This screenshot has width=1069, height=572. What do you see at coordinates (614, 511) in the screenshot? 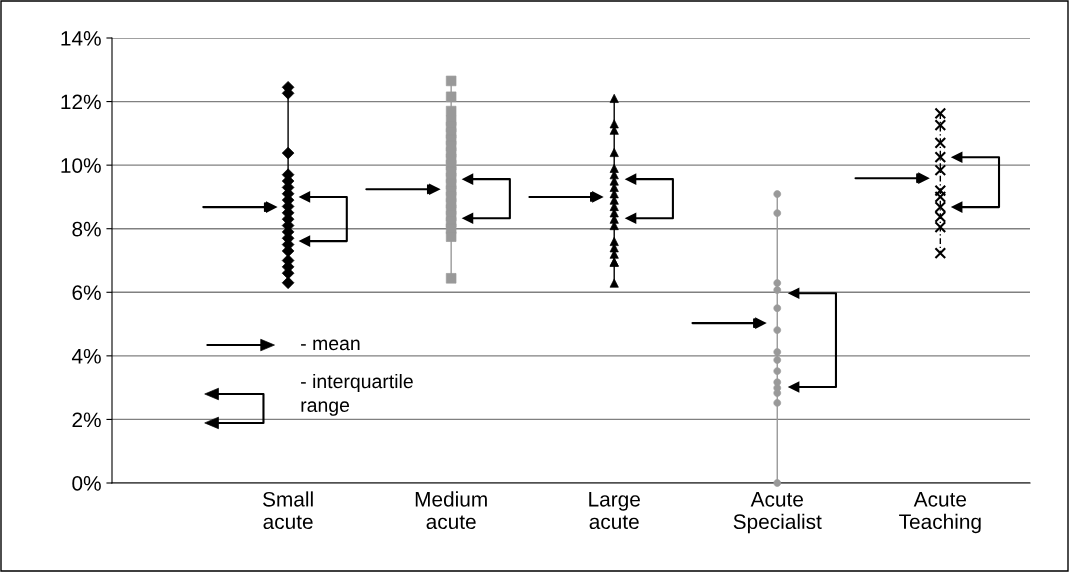
I see `x-tick-label: Large acute` at bounding box center [614, 511].